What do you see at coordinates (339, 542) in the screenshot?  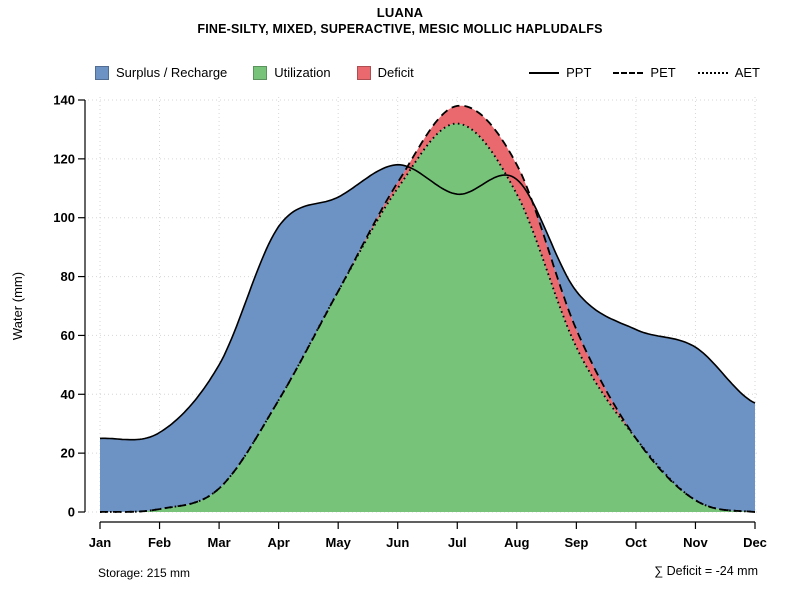 I see `x-tick-label: May` at bounding box center [339, 542].